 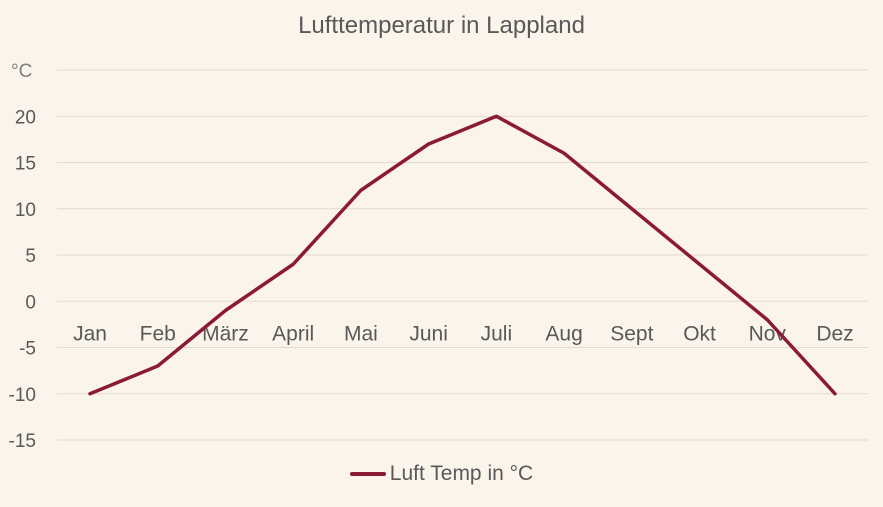 What do you see at coordinates (361, 333) in the screenshot?
I see `x-tick-label: Mai` at bounding box center [361, 333].